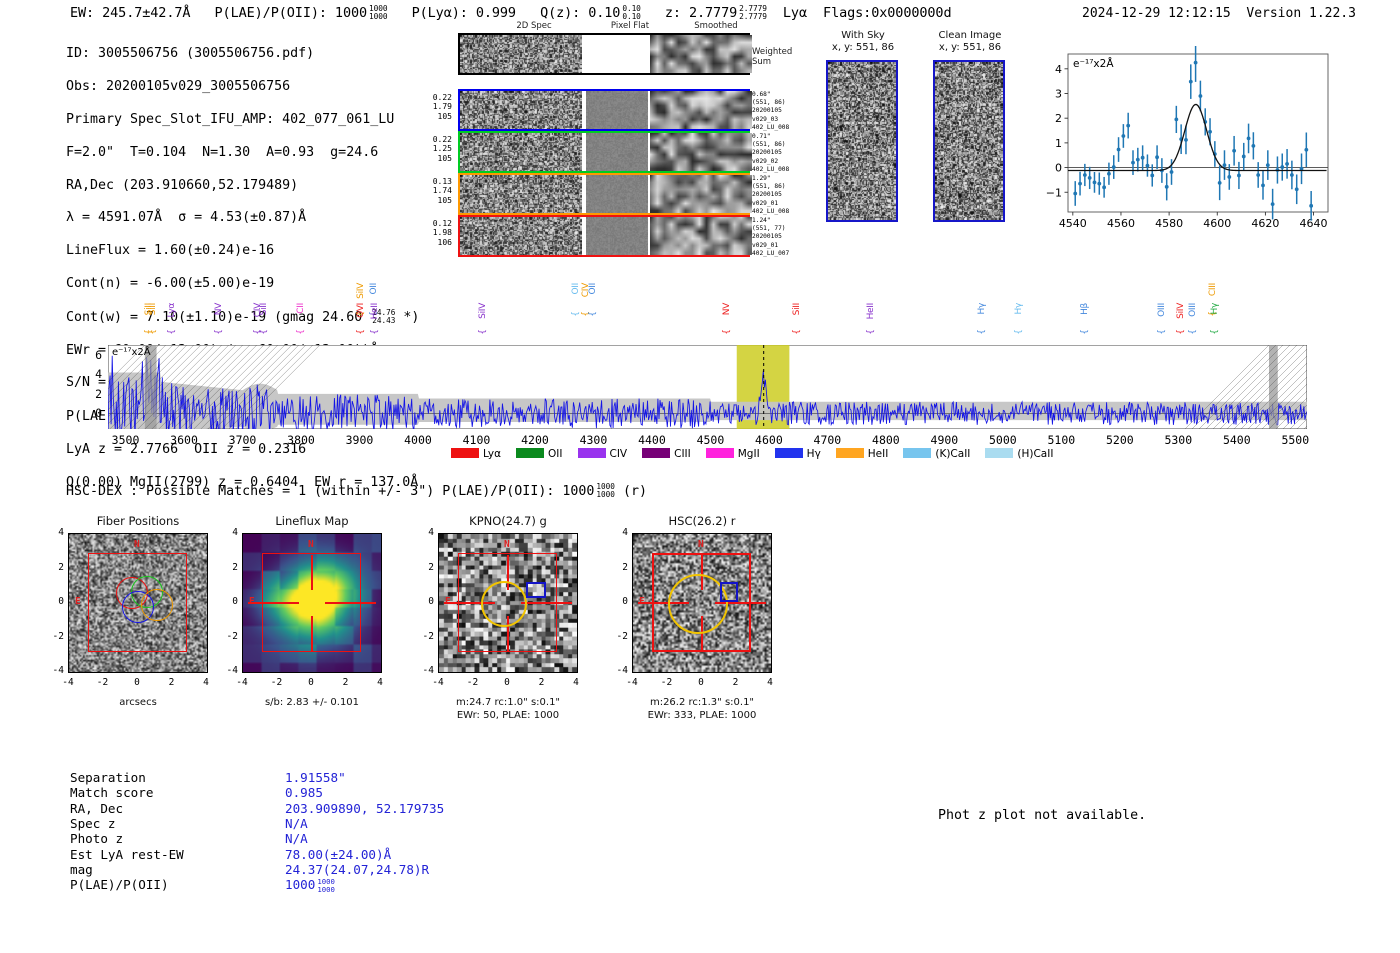 The image size is (1400, 953). What do you see at coordinates (1058, 143) in the screenshot?
I see `svg-text: 1` at bounding box center [1058, 143].